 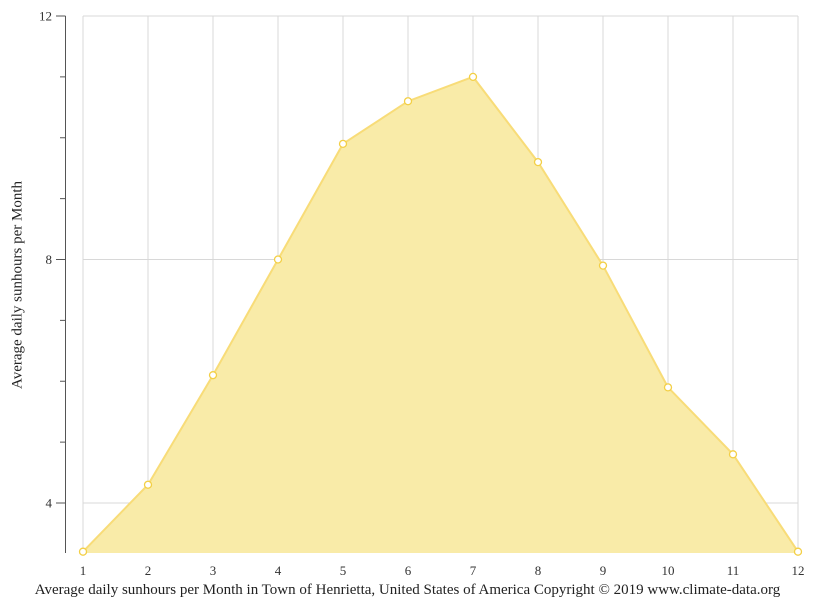 What do you see at coordinates (603, 570) in the screenshot?
I see `x-tick-label: 9` at bounding box center [603, 570].